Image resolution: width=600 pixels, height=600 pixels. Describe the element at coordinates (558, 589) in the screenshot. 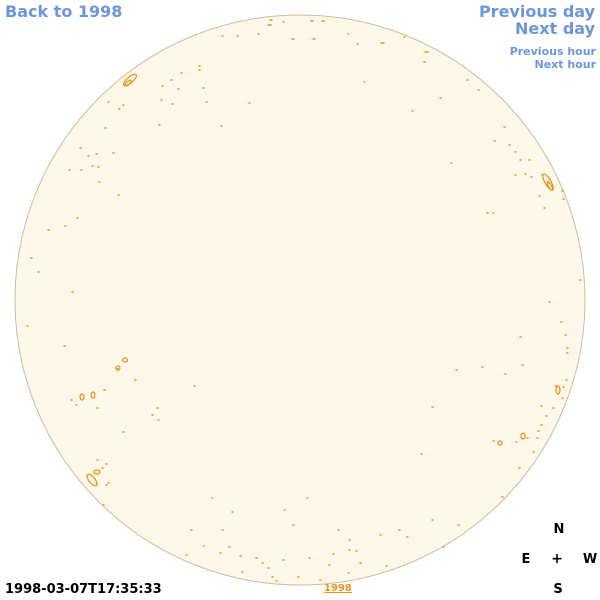

I see `compass-south-label: S` at that location.